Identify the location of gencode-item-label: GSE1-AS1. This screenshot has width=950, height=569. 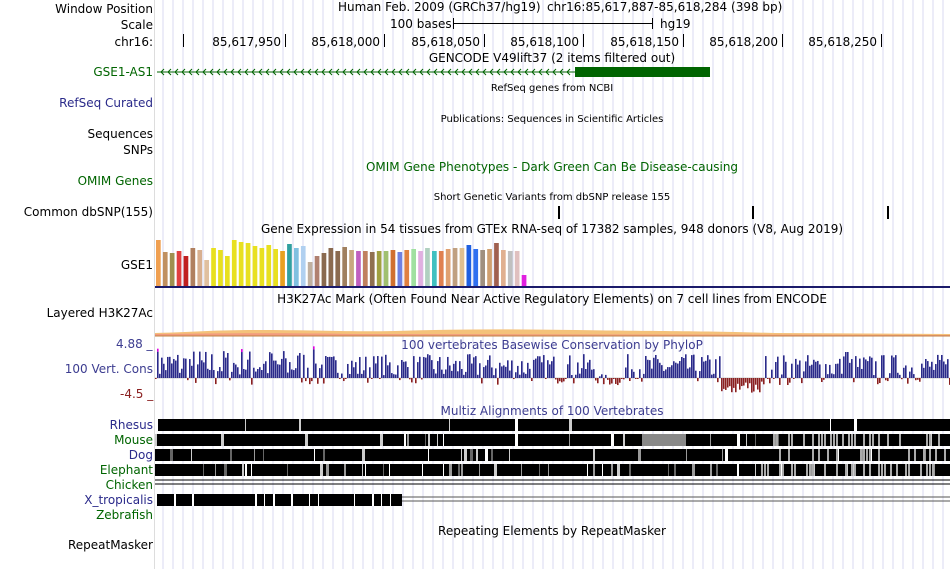
(123, 72).